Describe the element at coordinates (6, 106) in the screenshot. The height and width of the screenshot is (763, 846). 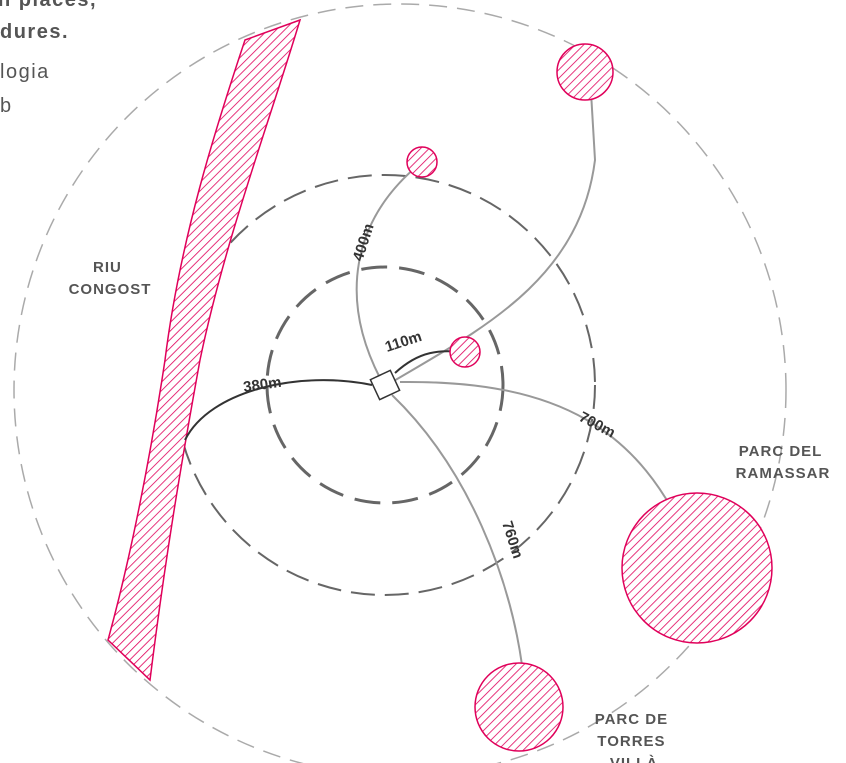
I see `header-line: b` at that location.